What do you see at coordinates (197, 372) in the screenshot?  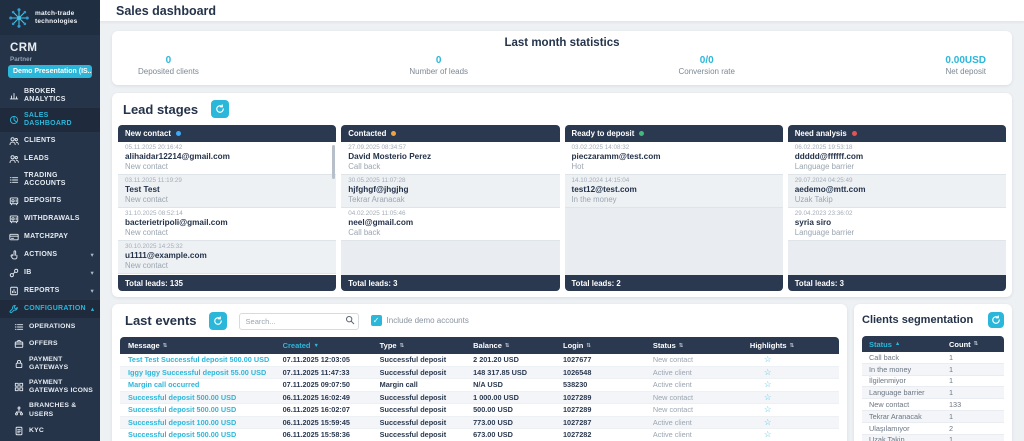 I see `event-message-link: Iggy Iggy Successful deposit 55.00 USD` at bounding box center [197, 372].